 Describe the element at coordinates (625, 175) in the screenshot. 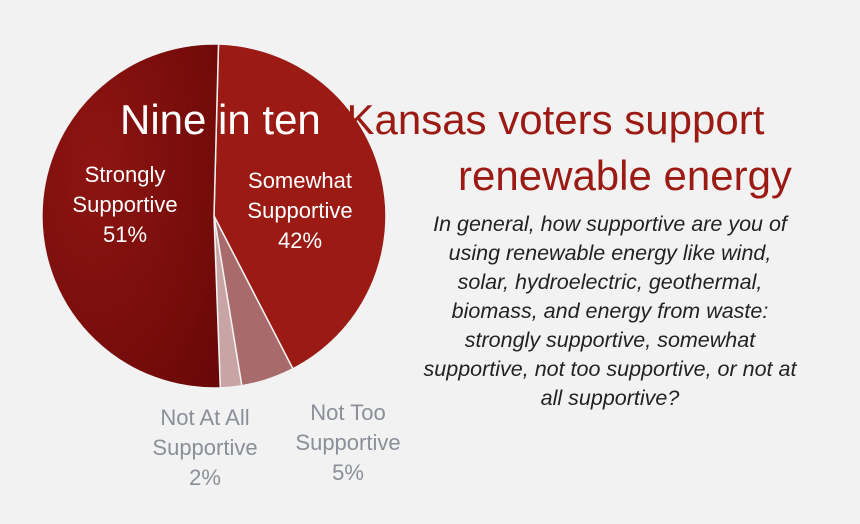

I see `headline-line-2: renewable energy` at that location.